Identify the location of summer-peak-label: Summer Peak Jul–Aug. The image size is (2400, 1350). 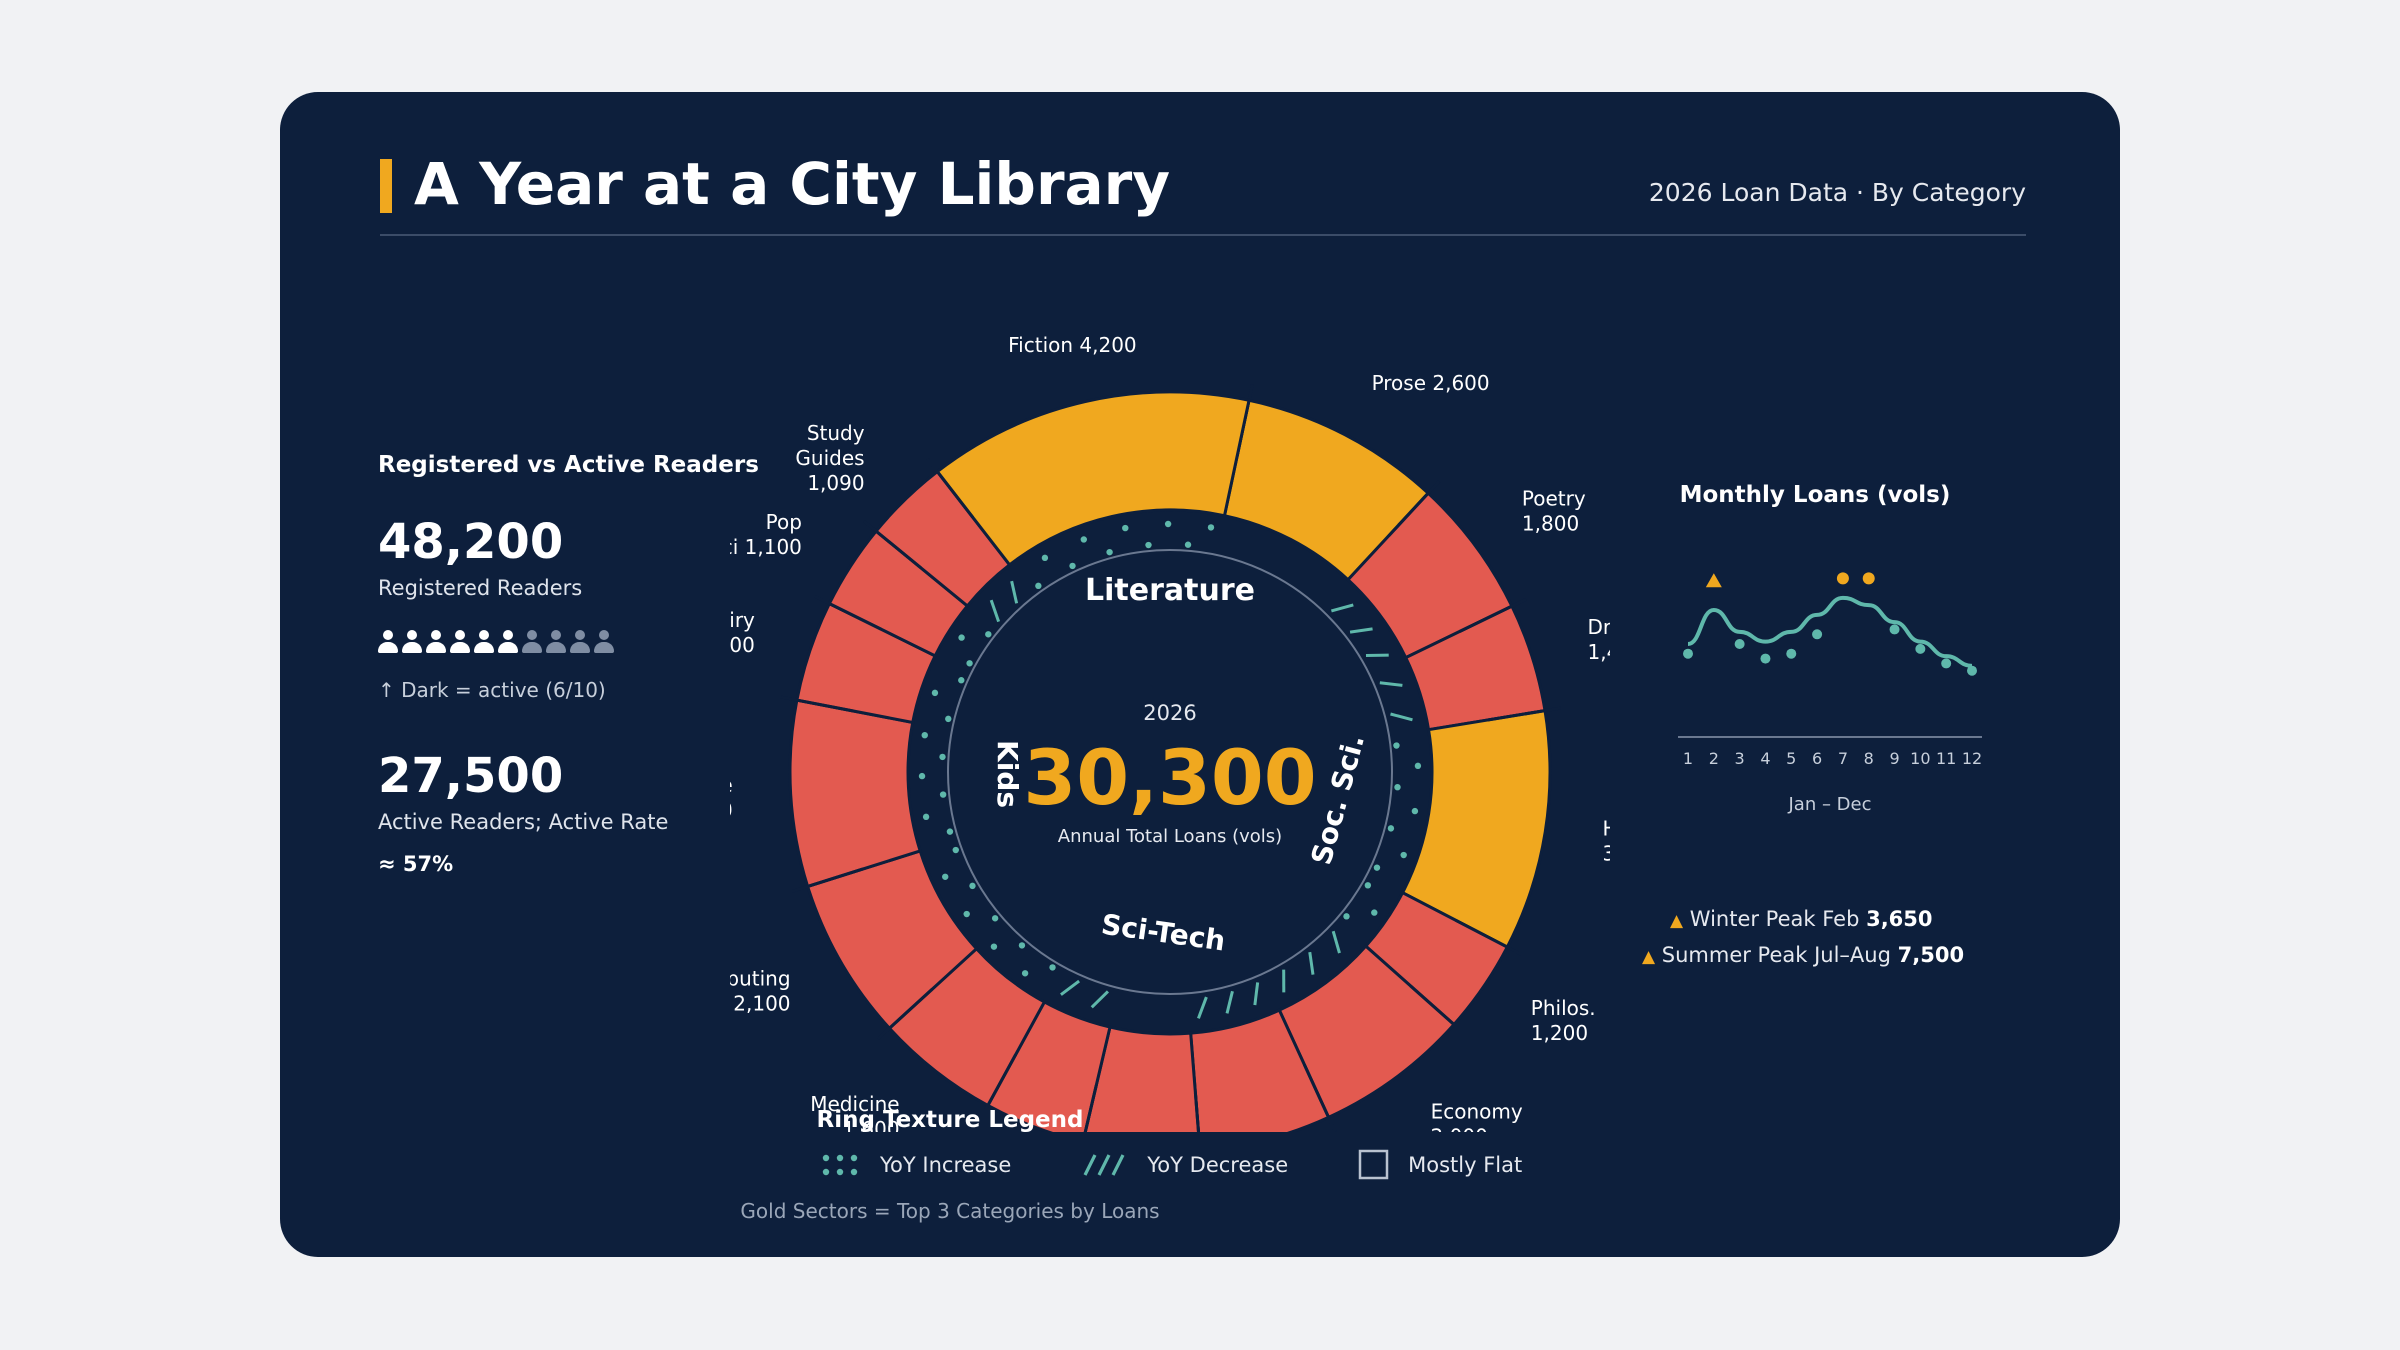
(1776, 955).